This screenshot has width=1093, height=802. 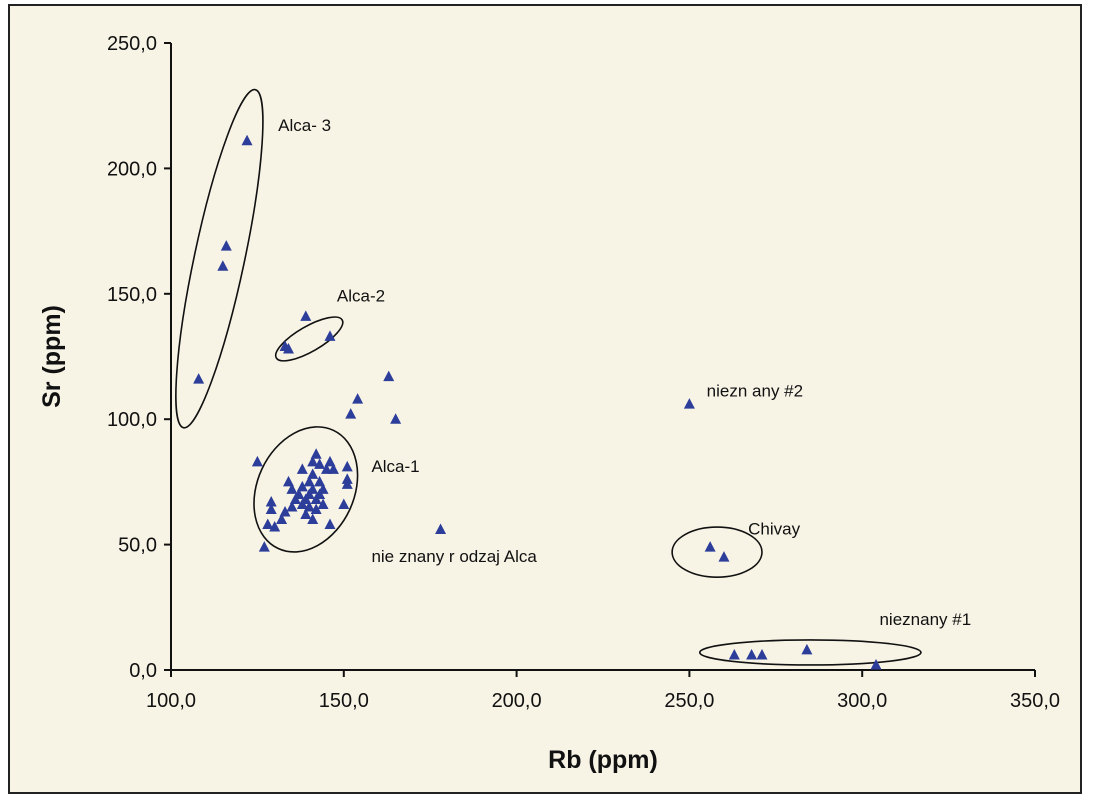 What do you see at coordinates (304, 125) in the screenshot?
I see `annotation-label: Alca- 3` at bounding box center [304, 125].